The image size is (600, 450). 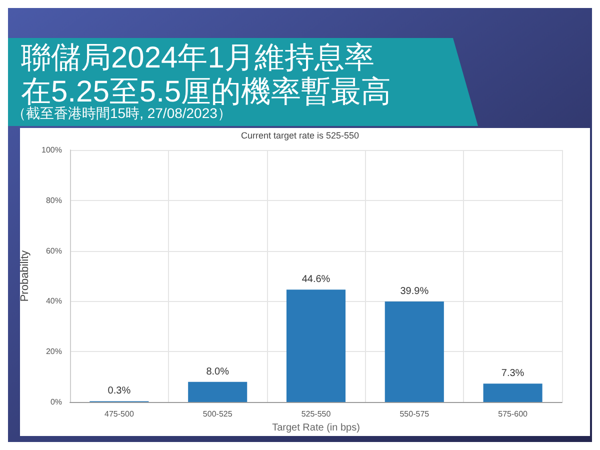 What do you see at coordinates (119, 391) in the screenshot?
I see `data-label: 0.3%` at bounding box center [119, 391].